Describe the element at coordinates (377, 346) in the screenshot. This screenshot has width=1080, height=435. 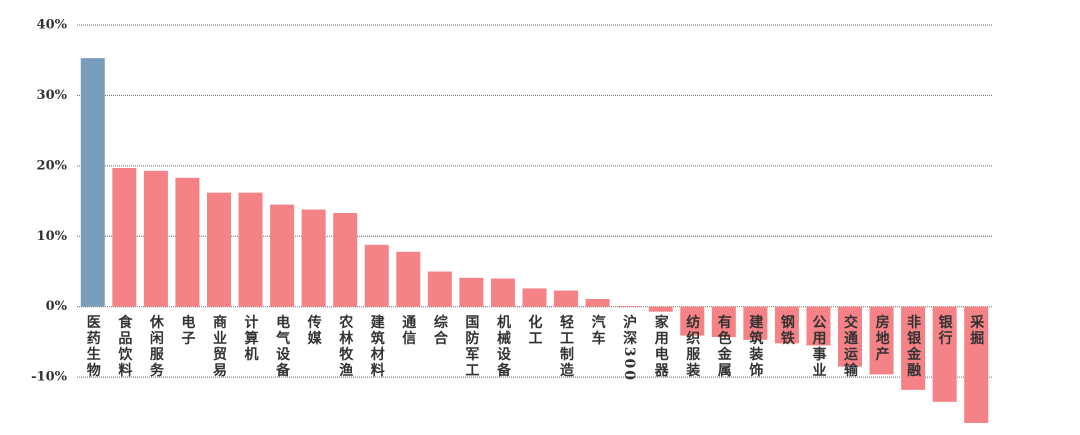
I see `x-tick-label: 建筑材料` at that location.